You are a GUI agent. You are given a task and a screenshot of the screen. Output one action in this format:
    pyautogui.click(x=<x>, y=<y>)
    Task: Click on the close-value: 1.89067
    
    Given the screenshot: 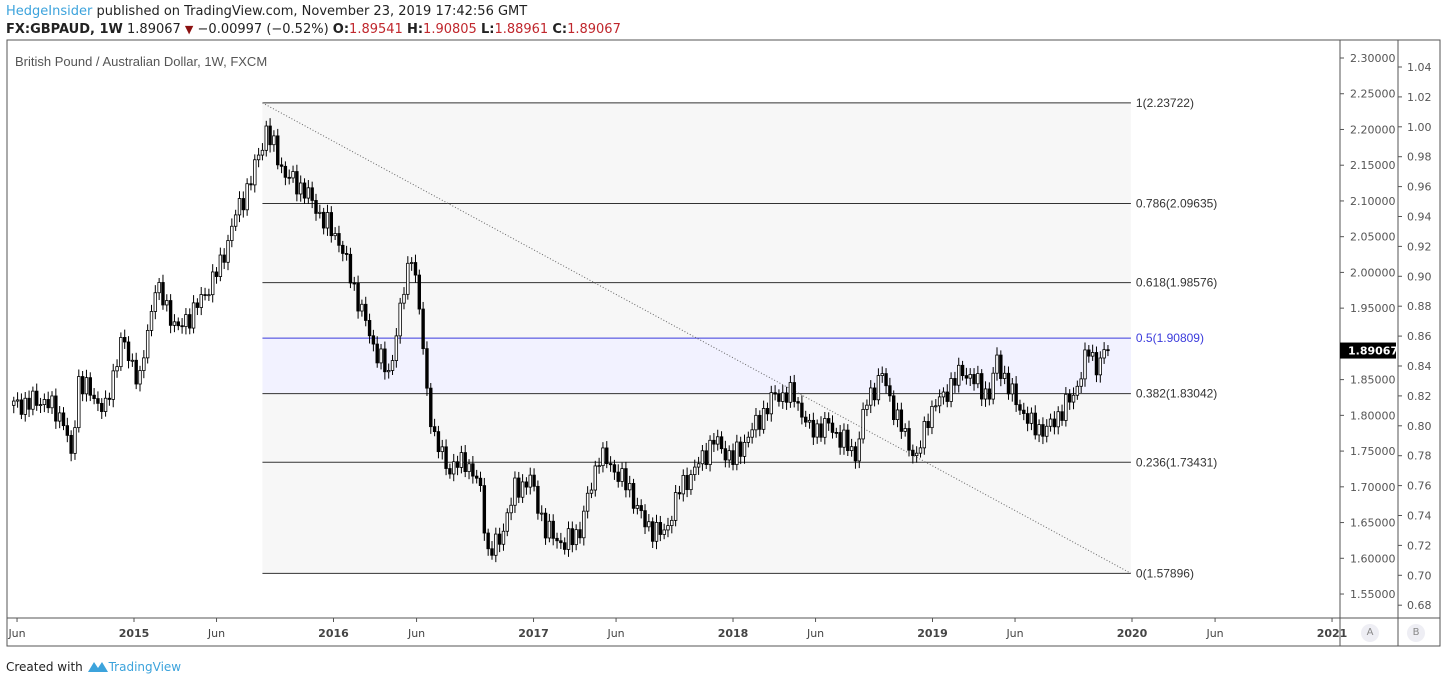 What is the action you would take?
    pyautogui.click(x=594, y=29)
    